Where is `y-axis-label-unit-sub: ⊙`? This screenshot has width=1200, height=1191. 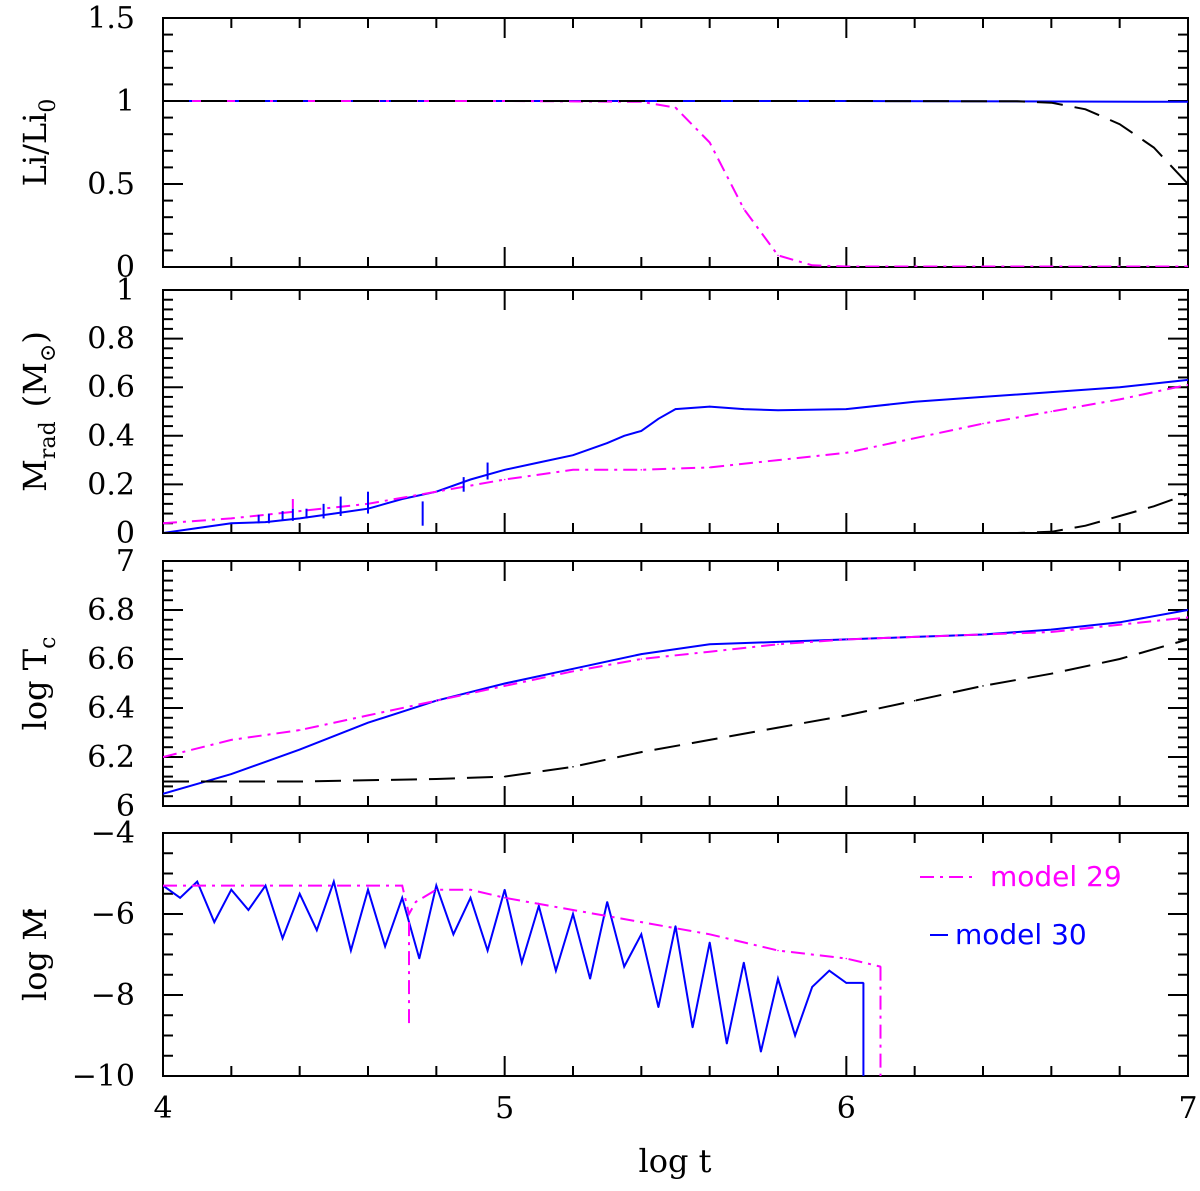
y-axis-label-unit-sub: ⊙ is located at coordinates (48, 353).